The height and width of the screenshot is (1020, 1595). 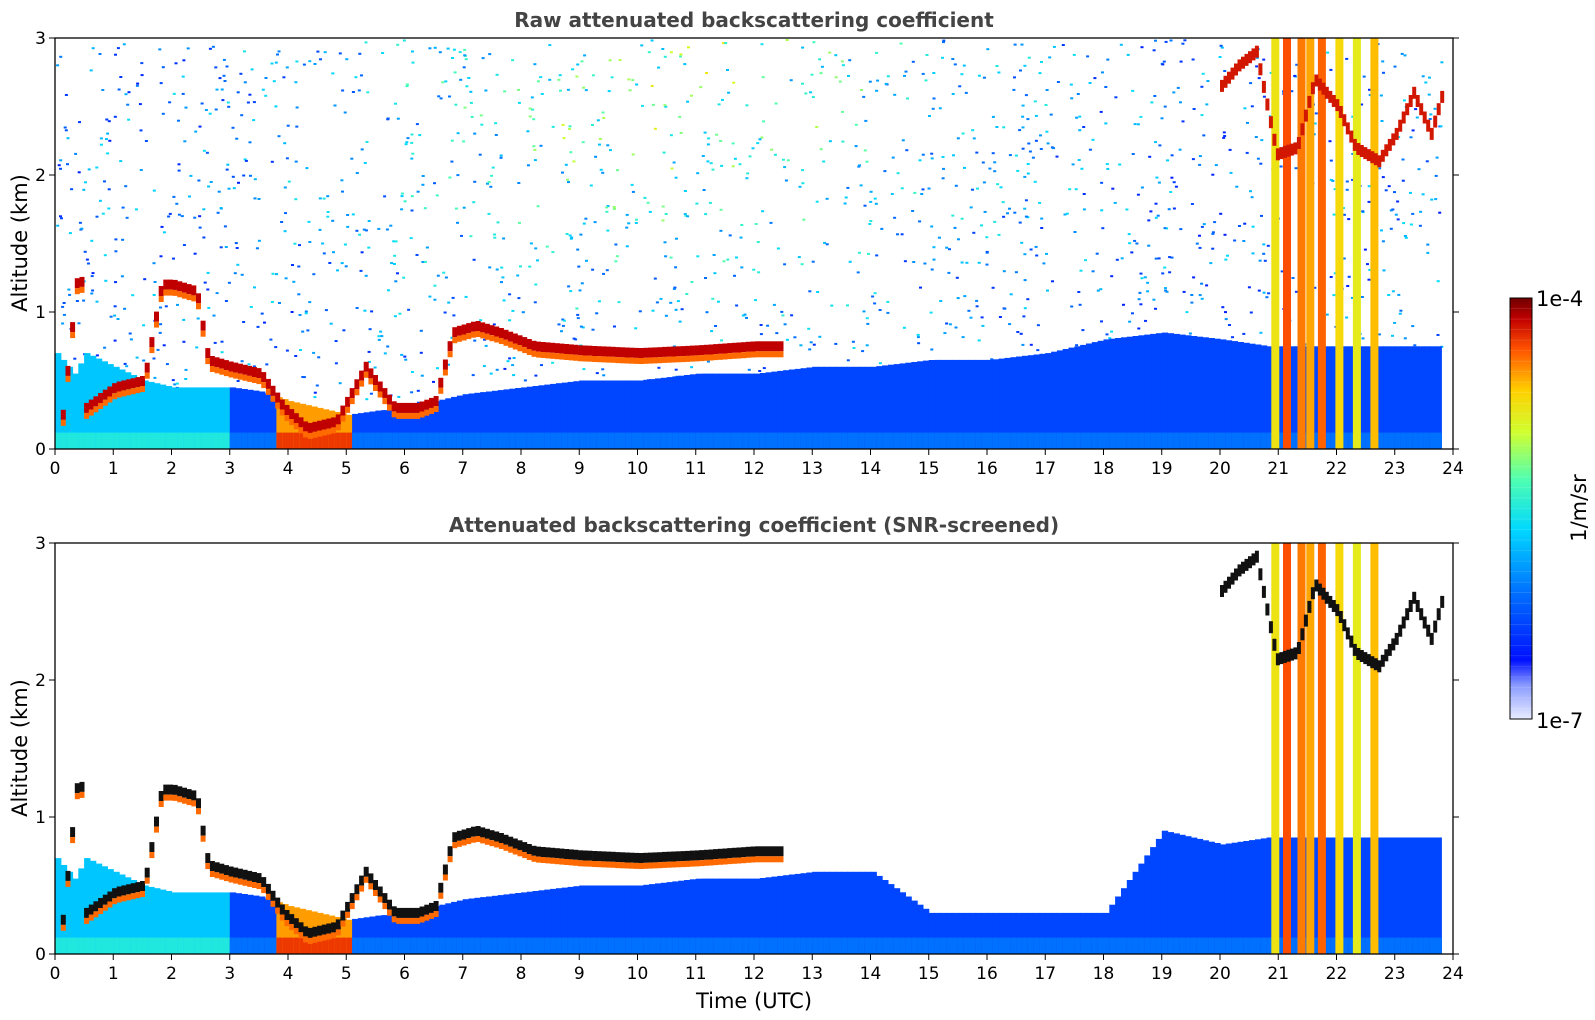 I want to click on y-tick-label: 2, so click(x=40, y=176).